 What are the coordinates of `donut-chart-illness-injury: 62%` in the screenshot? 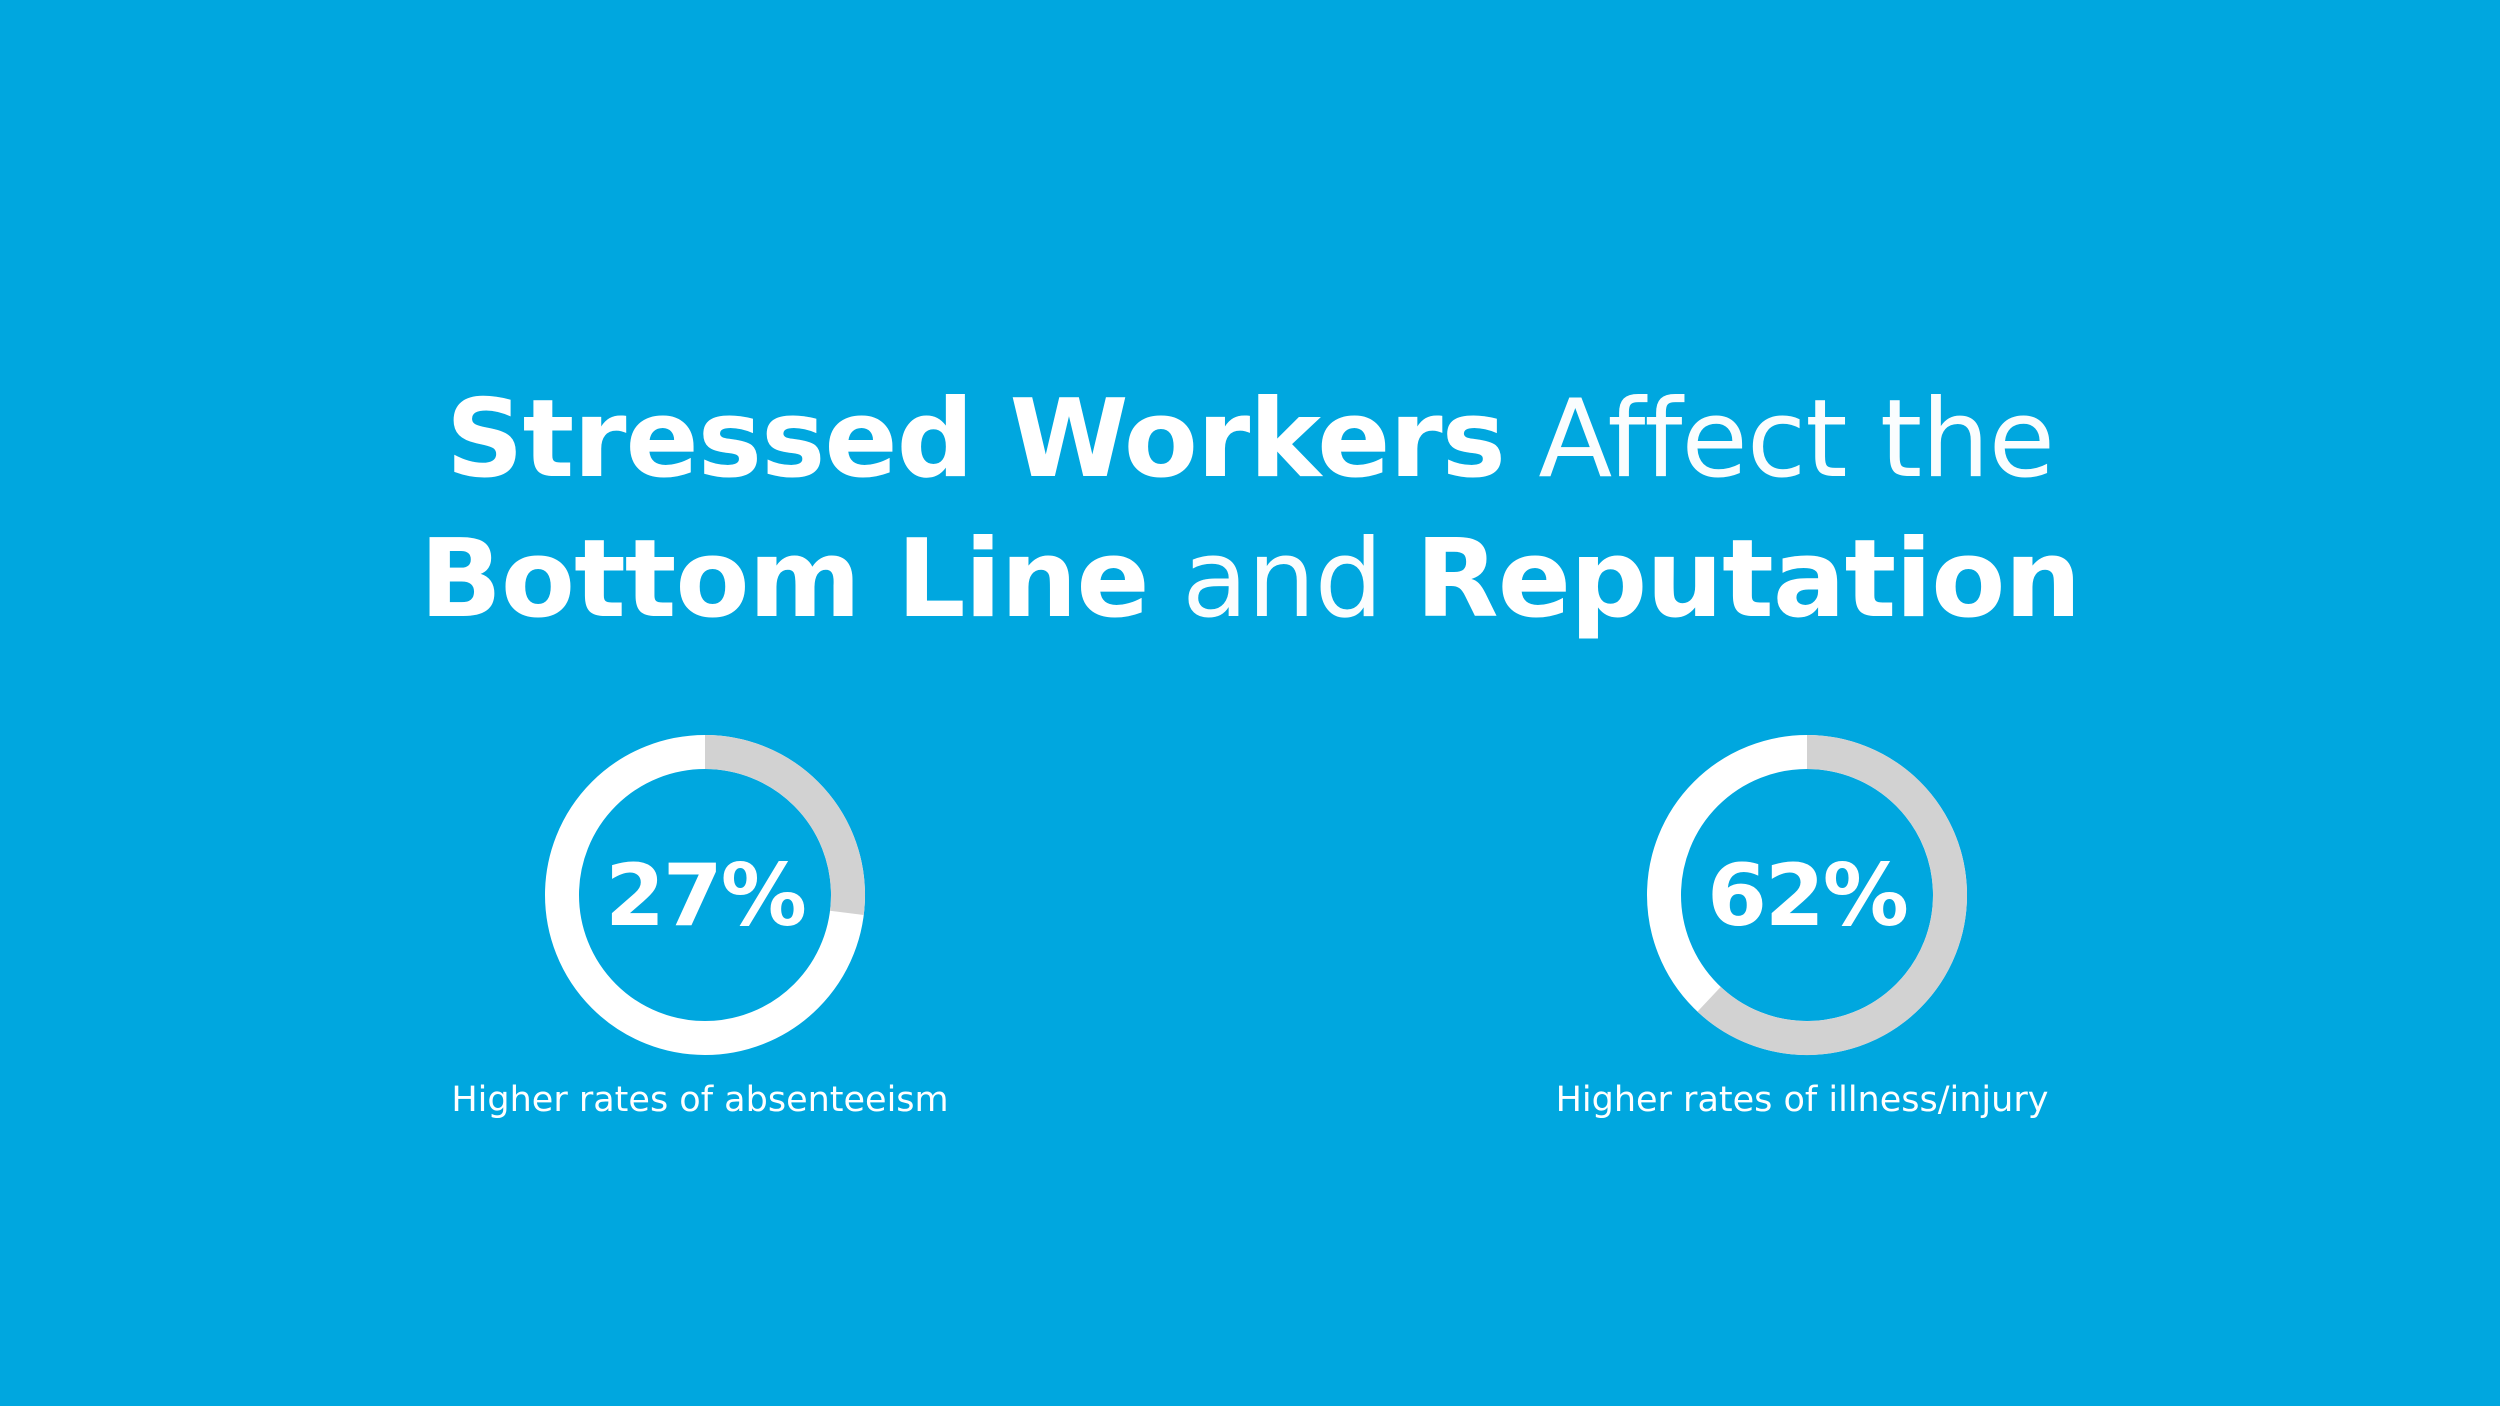 It's located at (1807, 895).